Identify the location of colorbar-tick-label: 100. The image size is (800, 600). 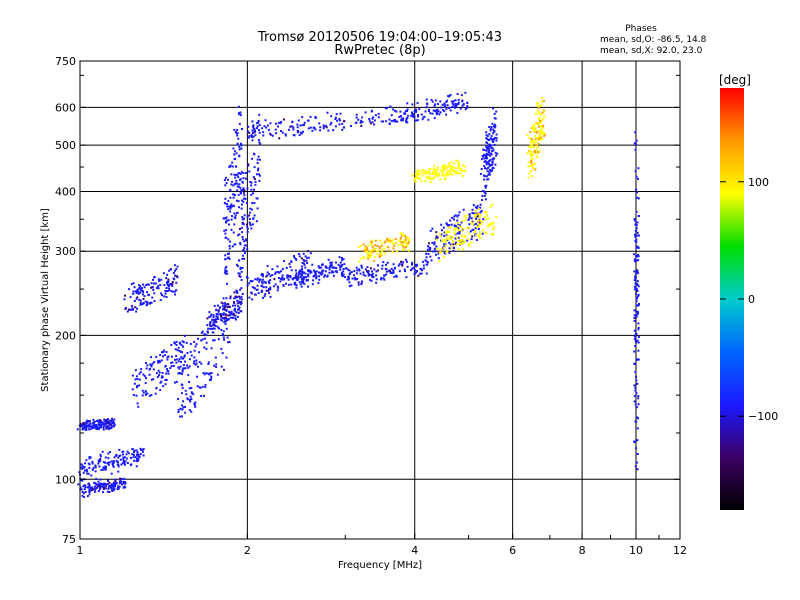
(758, 182).